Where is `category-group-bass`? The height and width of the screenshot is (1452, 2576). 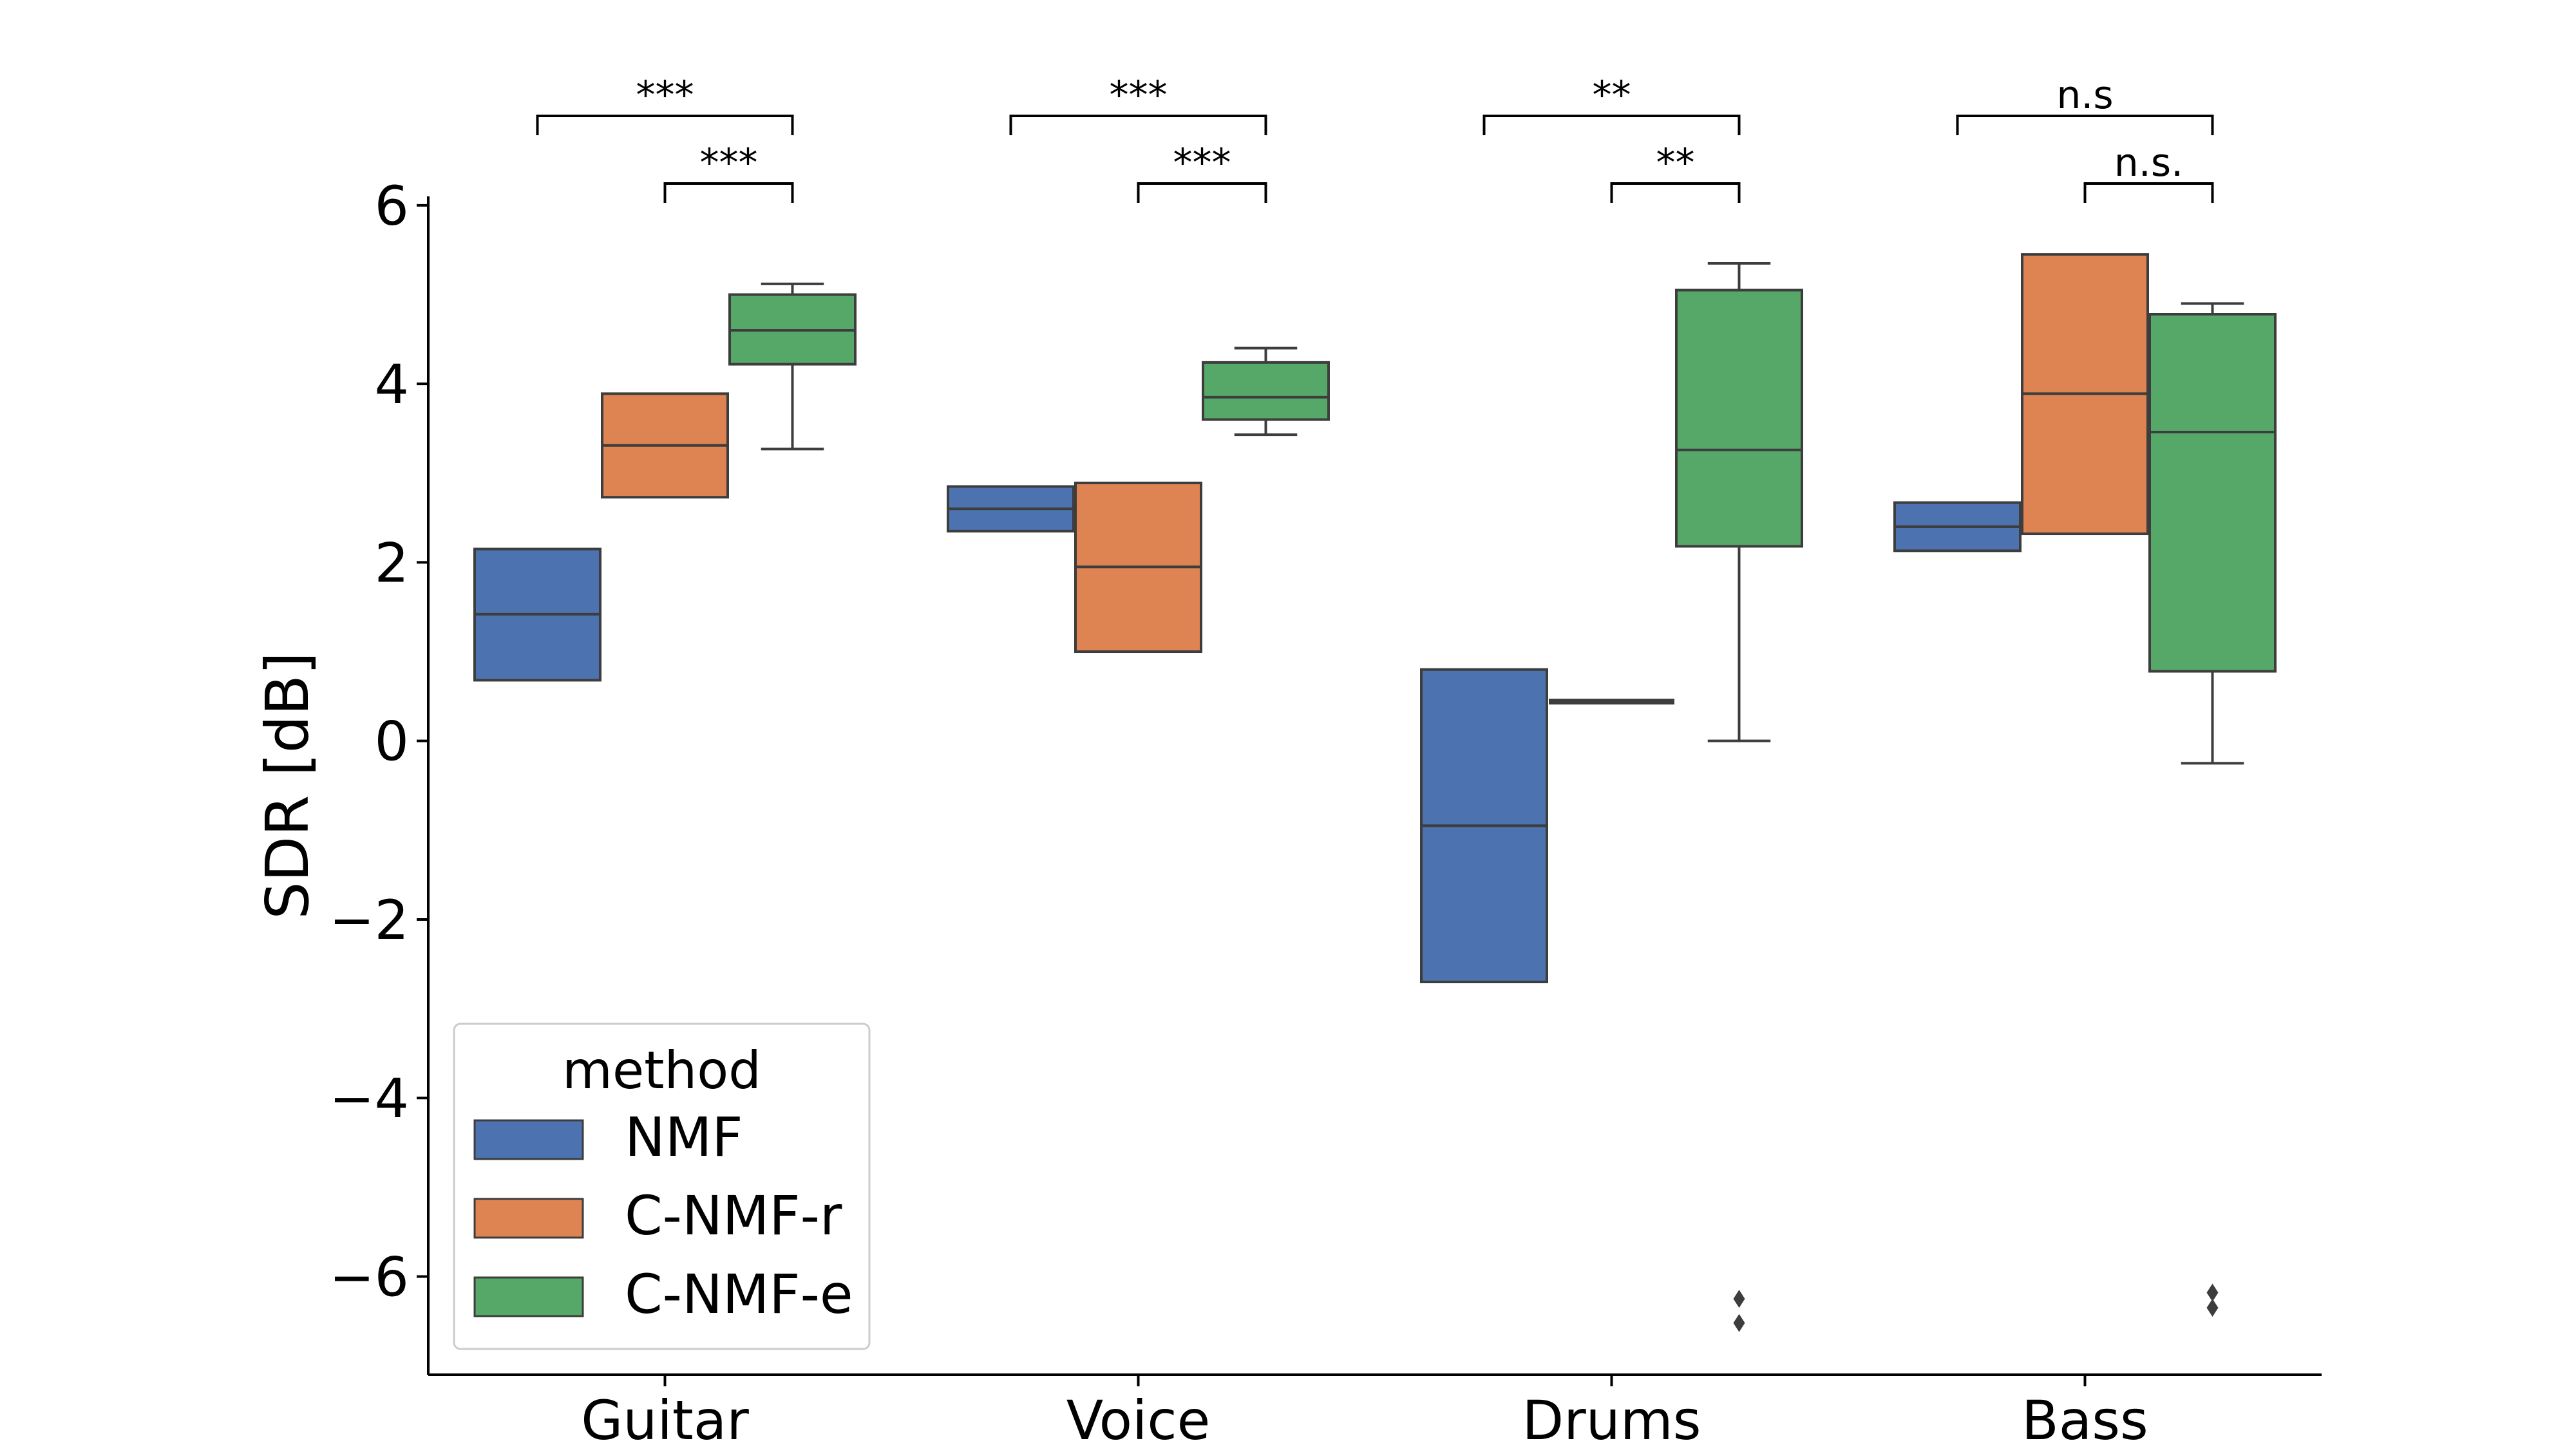
category-group-bass is located at coordinates (2085, 785).